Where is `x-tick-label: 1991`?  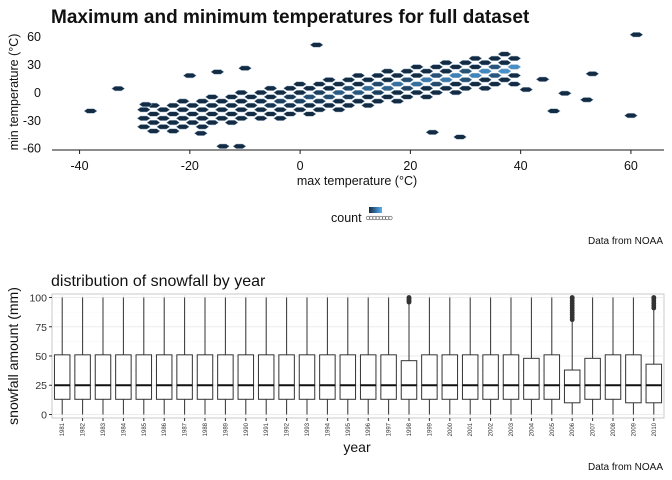
x-tick-label: 1991 is located at coordinates (267, 429).